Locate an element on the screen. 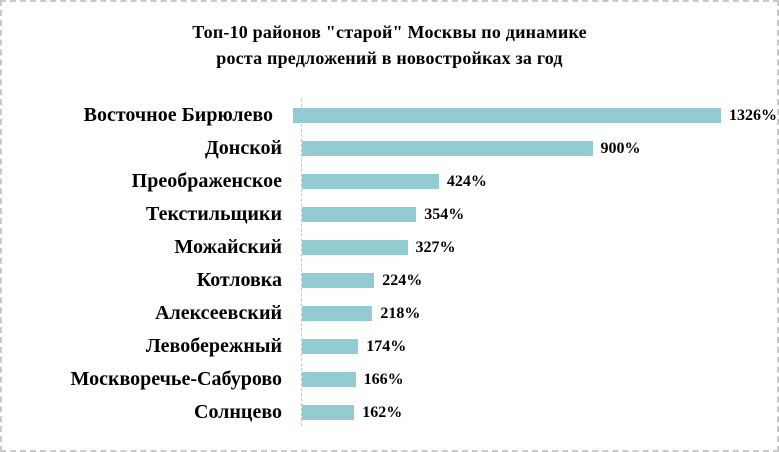 This screenshot has width=779, height=452. category-label: Москворечье-Сабурово is located at coordinates (176, 379).